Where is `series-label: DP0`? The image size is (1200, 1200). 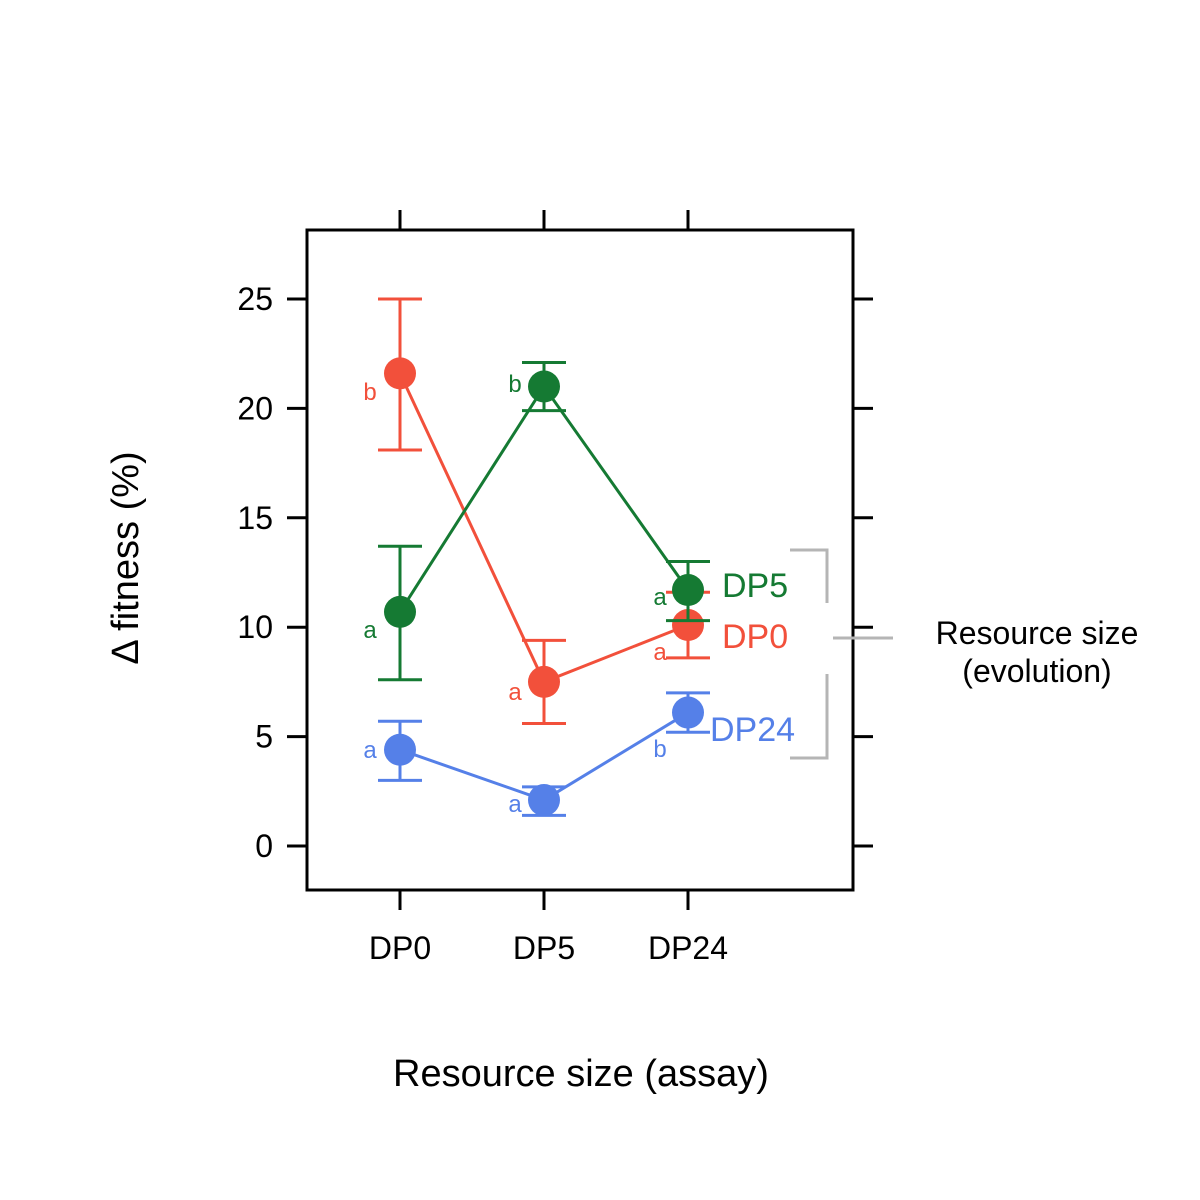 series-label: DP0 is located at coordinates (755, 637).